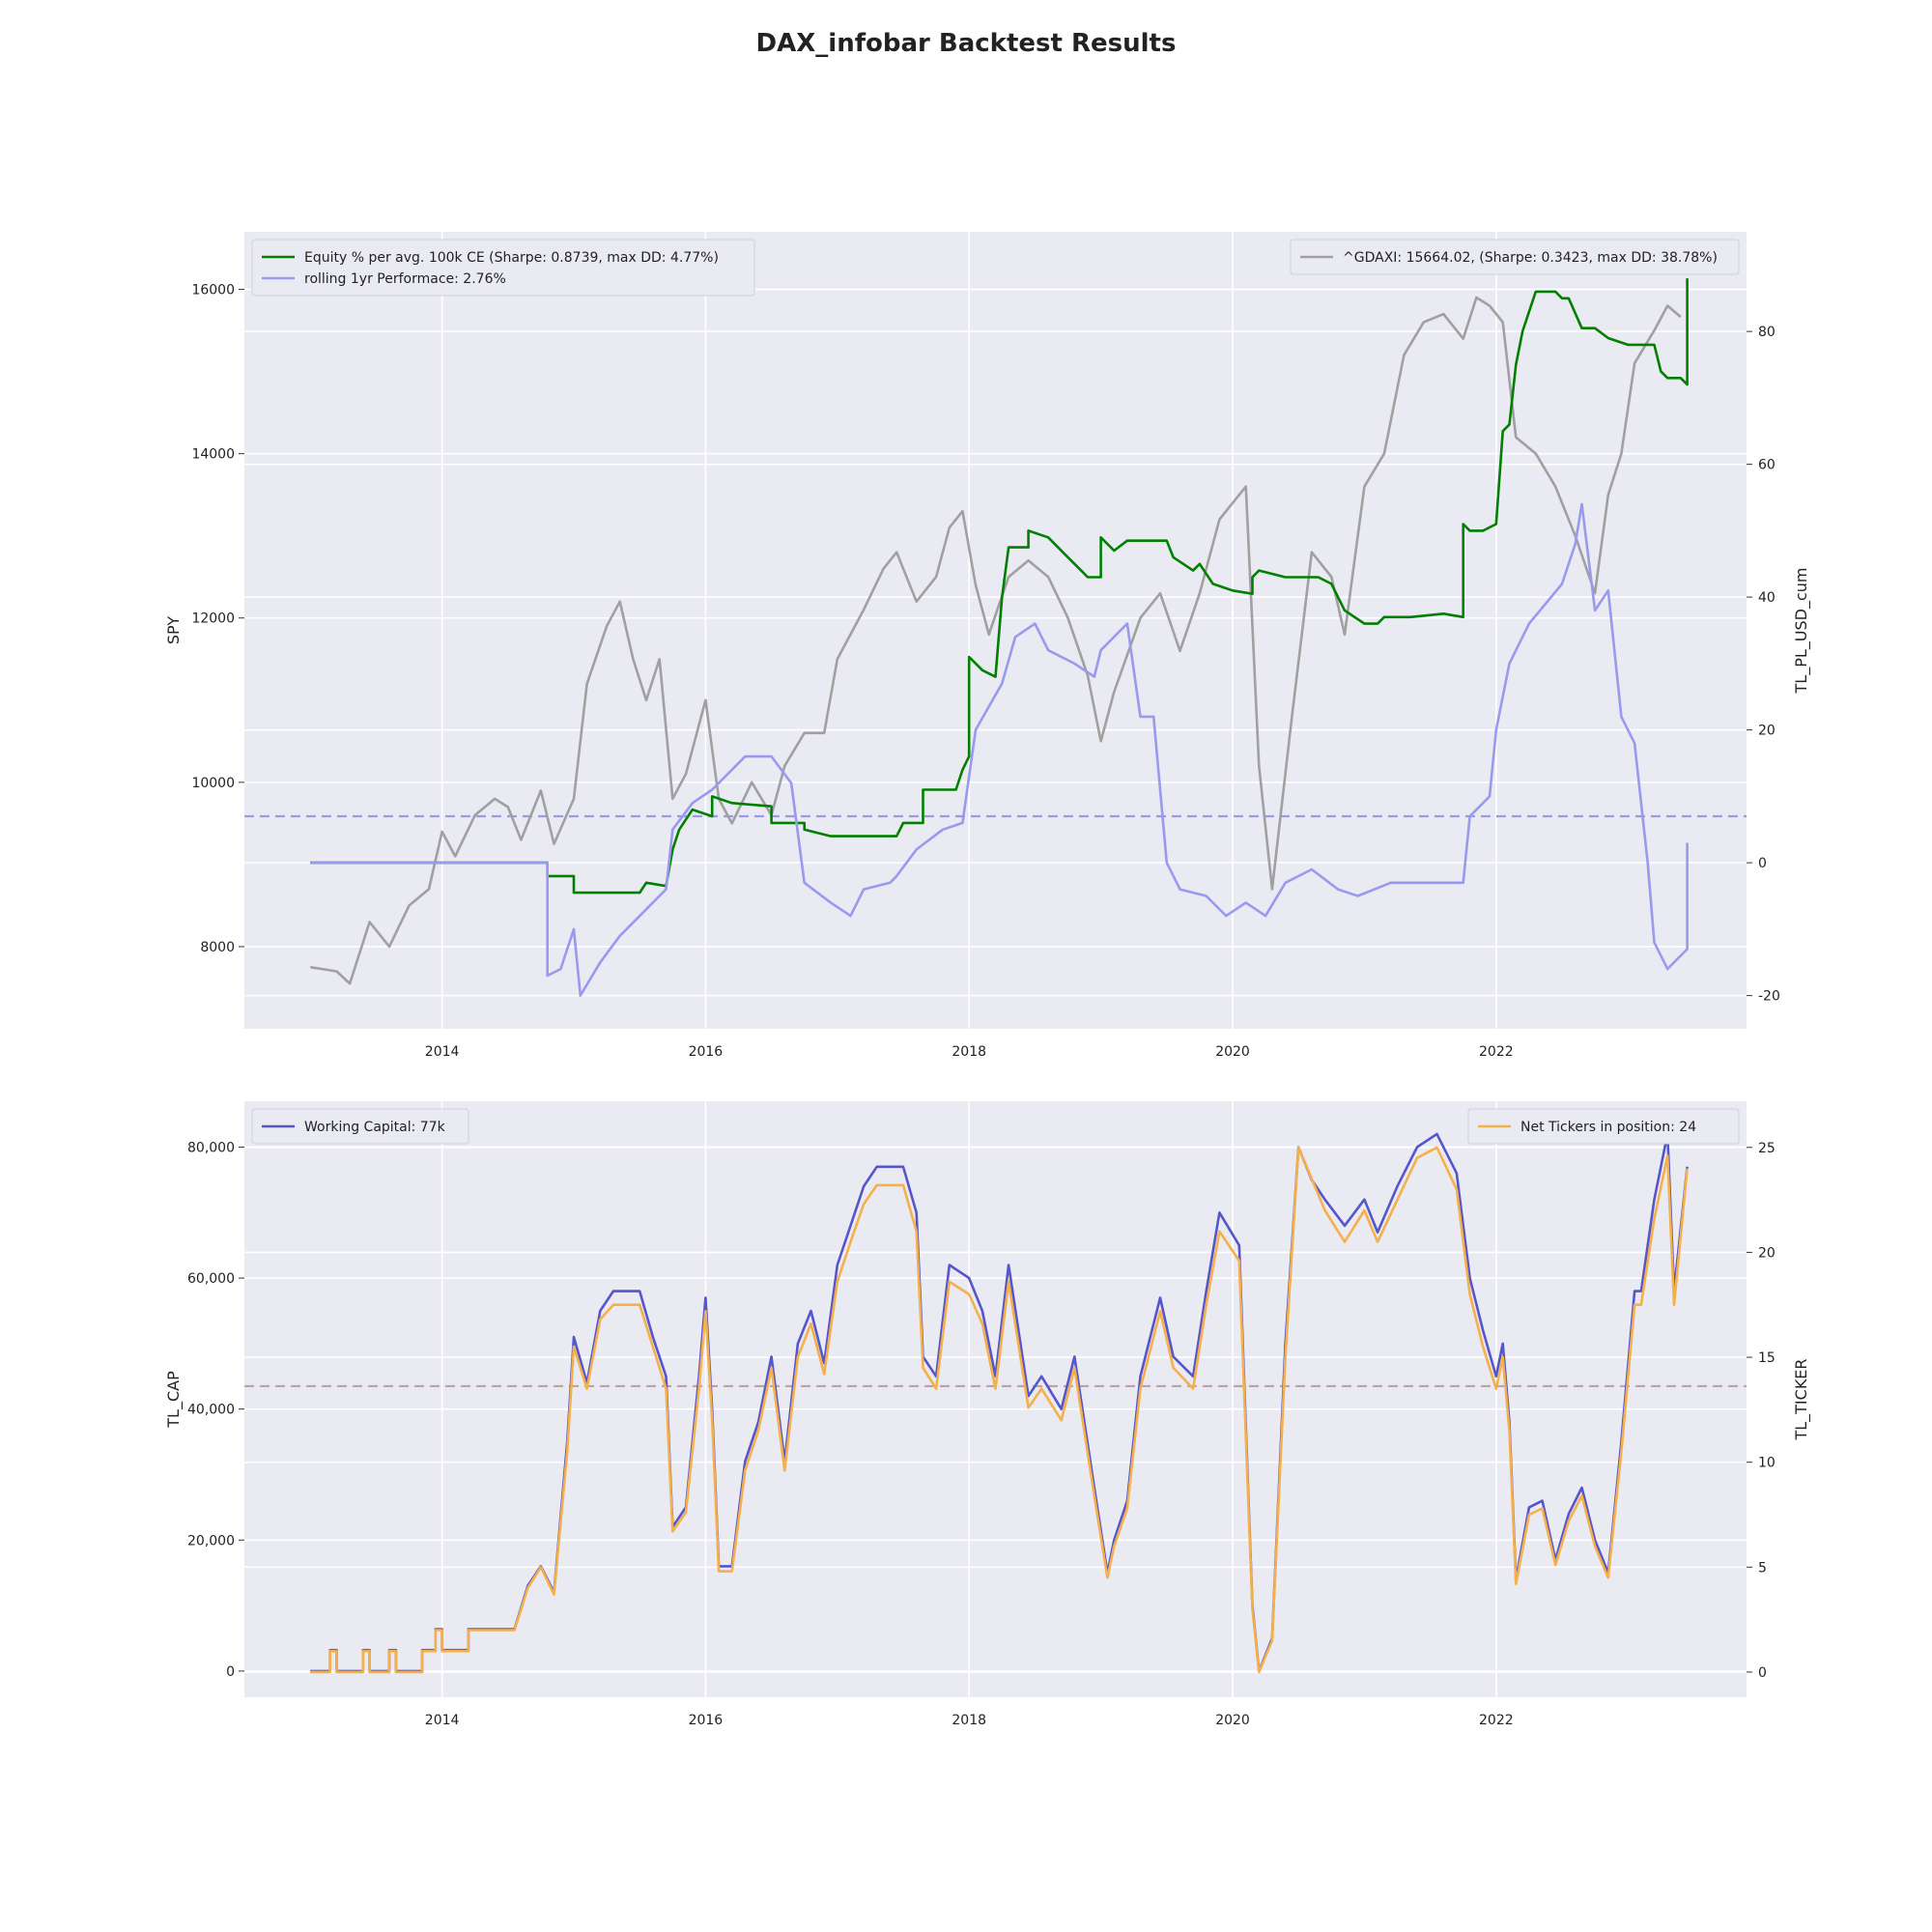 The height and width of the screenshot is (1932, 1932). I want to click on y-tick-label: 0, so click(230, 1672).